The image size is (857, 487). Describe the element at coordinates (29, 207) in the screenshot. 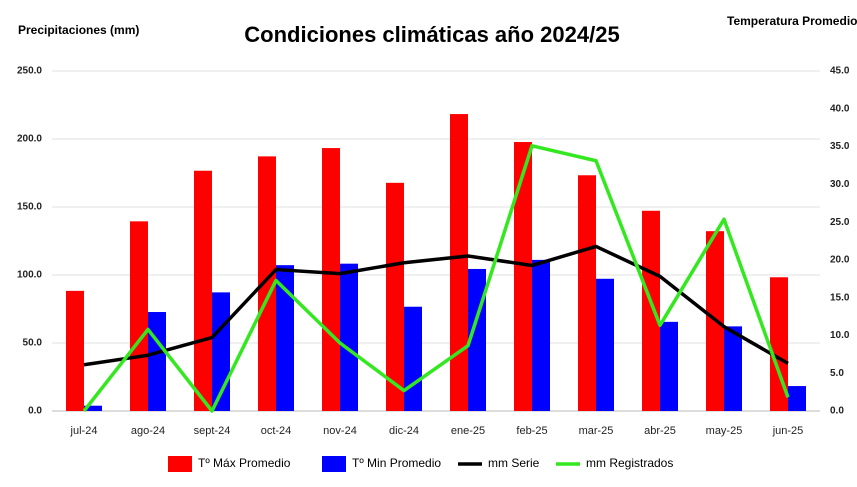

I see `y-tick-label: 150.0` at that location.